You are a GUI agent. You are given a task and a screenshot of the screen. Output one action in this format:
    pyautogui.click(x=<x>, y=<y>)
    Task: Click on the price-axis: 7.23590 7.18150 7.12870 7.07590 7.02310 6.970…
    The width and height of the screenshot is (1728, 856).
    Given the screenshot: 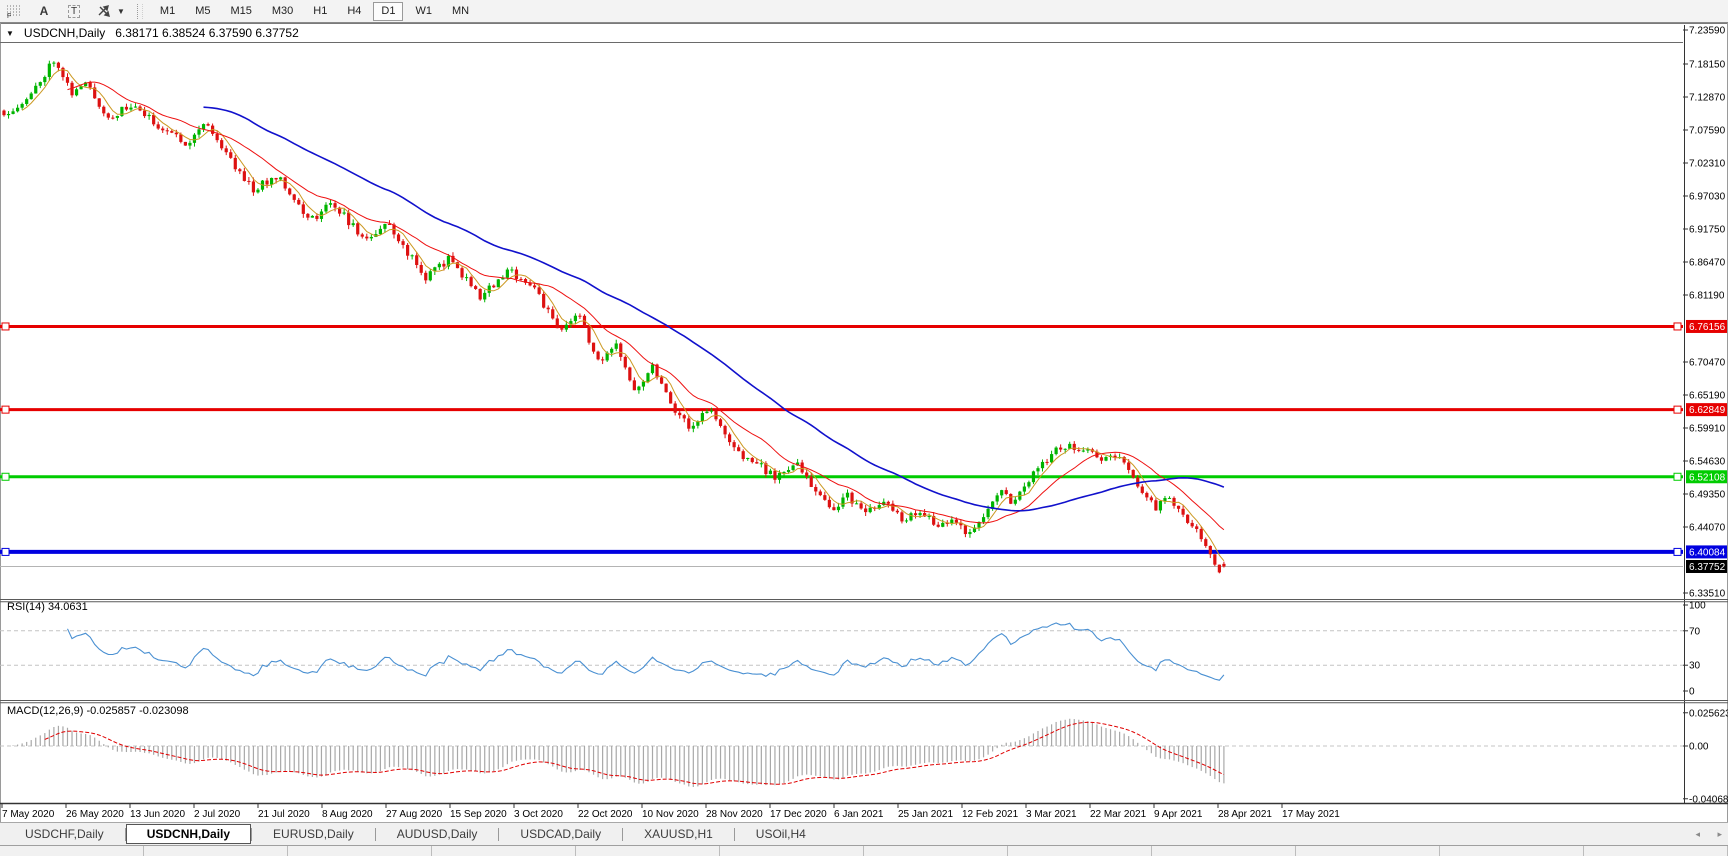 What is the action you would take?
    pyautogui.click(x=1705, y=313)
    